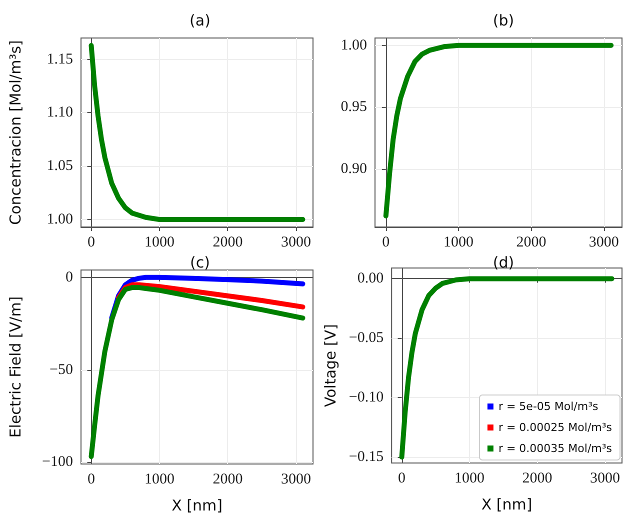  What do you see at coordinates (548, 406) in the screenshot?
I see `legend-label: r = 5e-05 Mol/m³s` at bounding box center [548, 406].